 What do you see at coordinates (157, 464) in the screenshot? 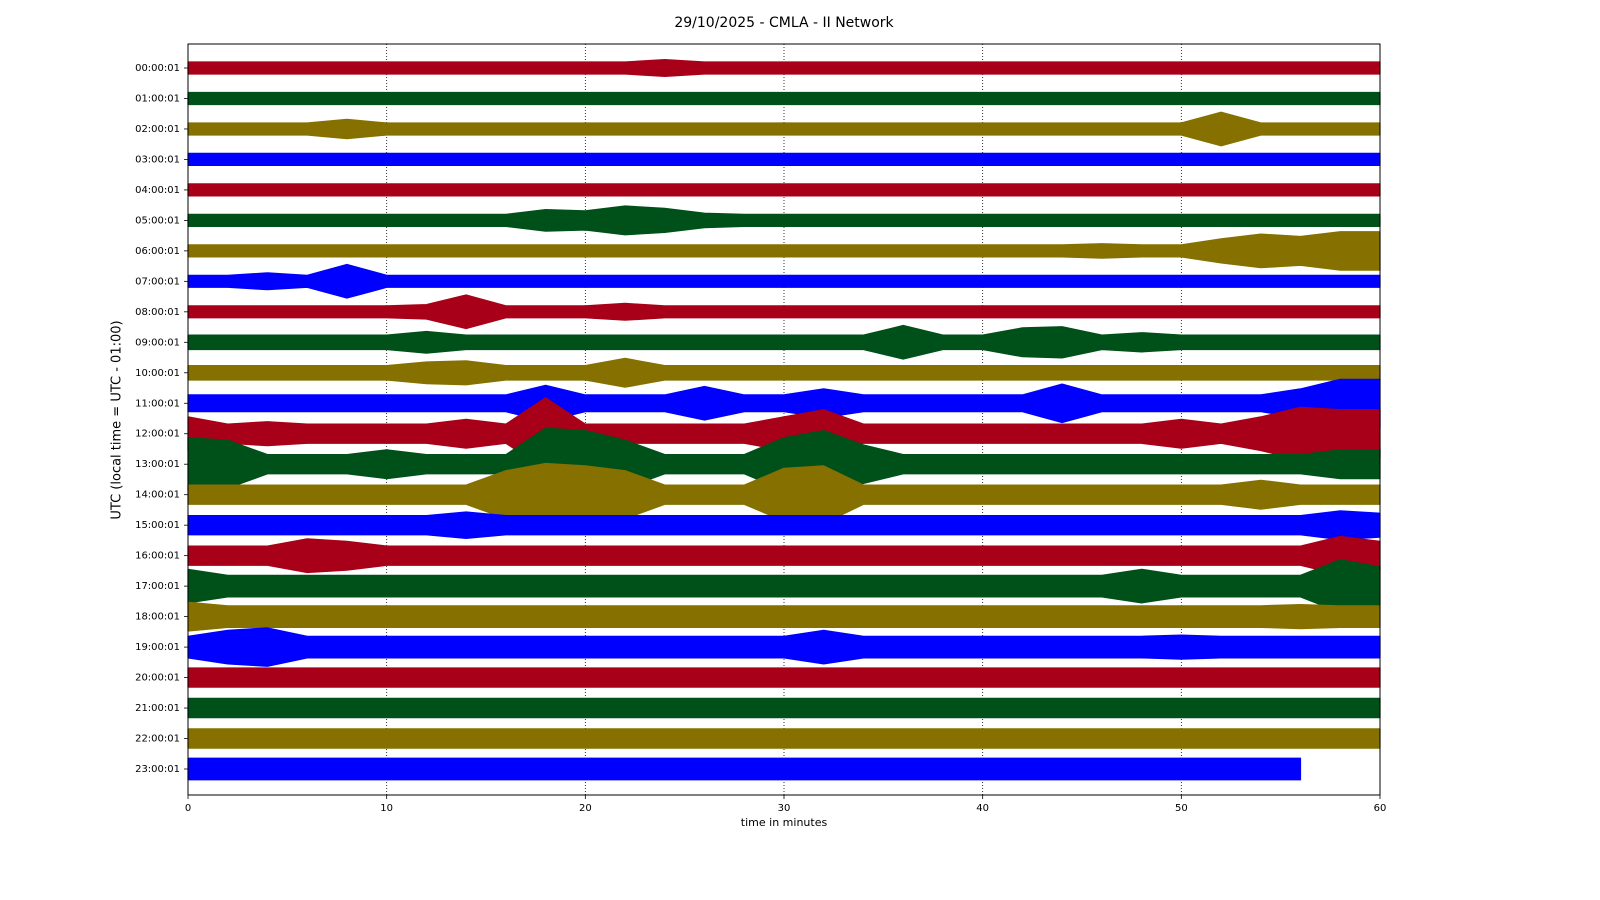
I see `y-tick-label: 13:00:01` at bounding box center [157, 464].